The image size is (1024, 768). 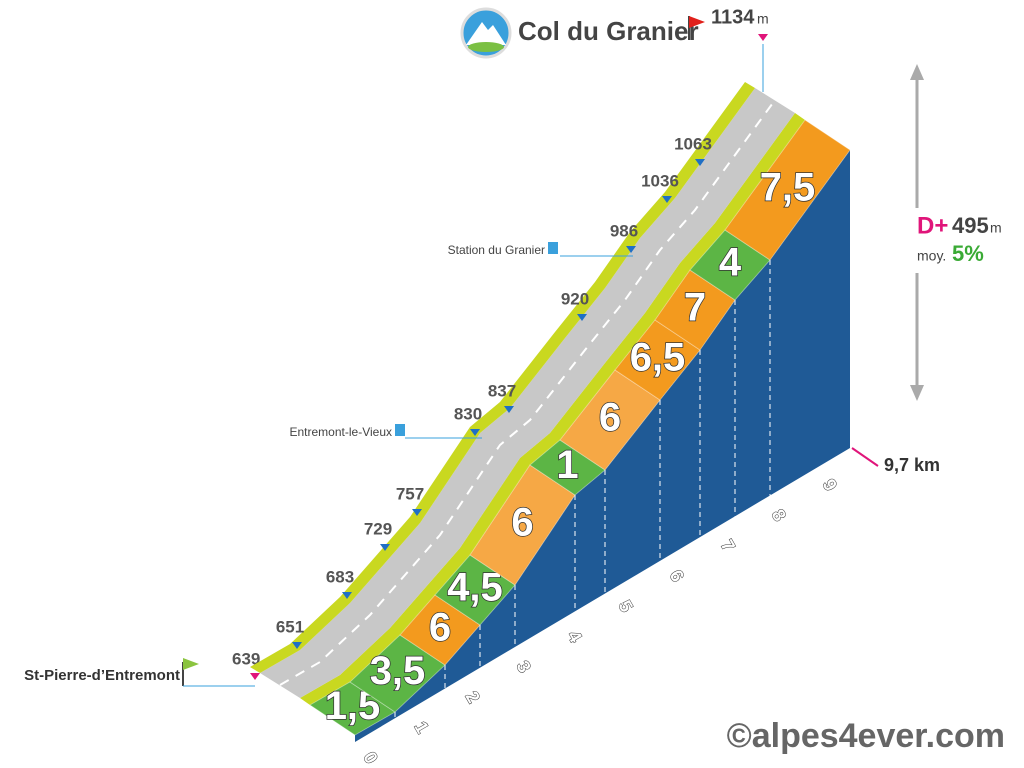 I want to click on gradient-label: 7,5, so click(x=788, y=188).